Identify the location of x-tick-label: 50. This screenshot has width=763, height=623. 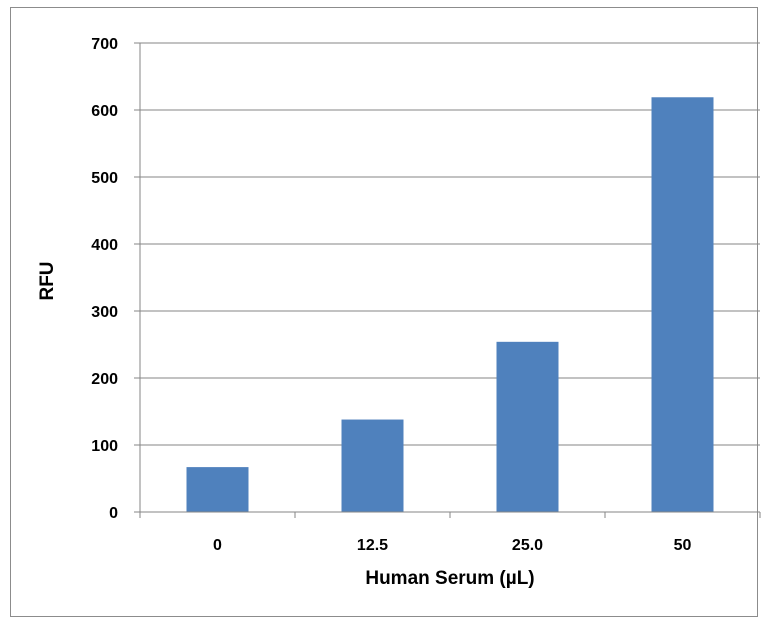
(683, 545).